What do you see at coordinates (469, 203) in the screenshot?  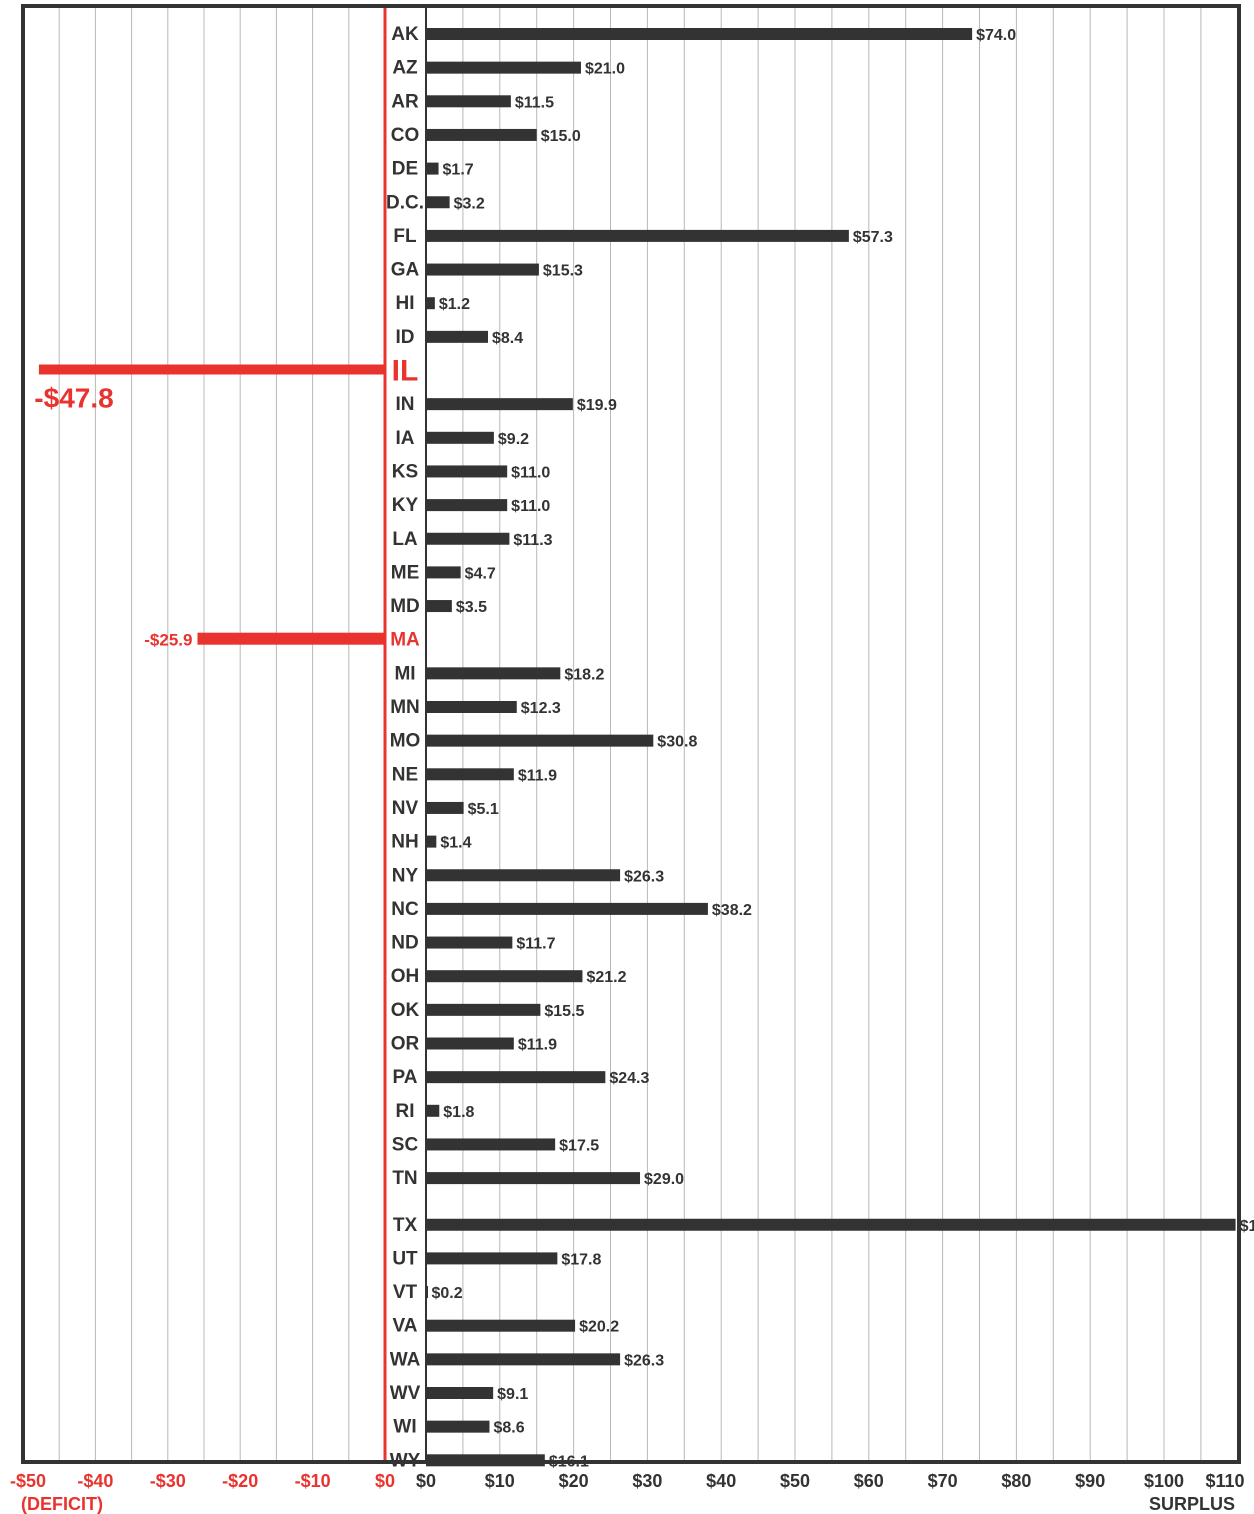 I see `data-label: $3.2` at bounding box center [469, 203].